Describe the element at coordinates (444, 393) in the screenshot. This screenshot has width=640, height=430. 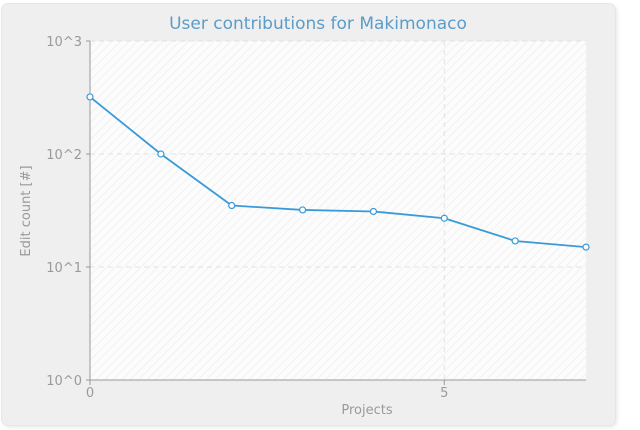
I see `x-tick-label: 5` at that location.